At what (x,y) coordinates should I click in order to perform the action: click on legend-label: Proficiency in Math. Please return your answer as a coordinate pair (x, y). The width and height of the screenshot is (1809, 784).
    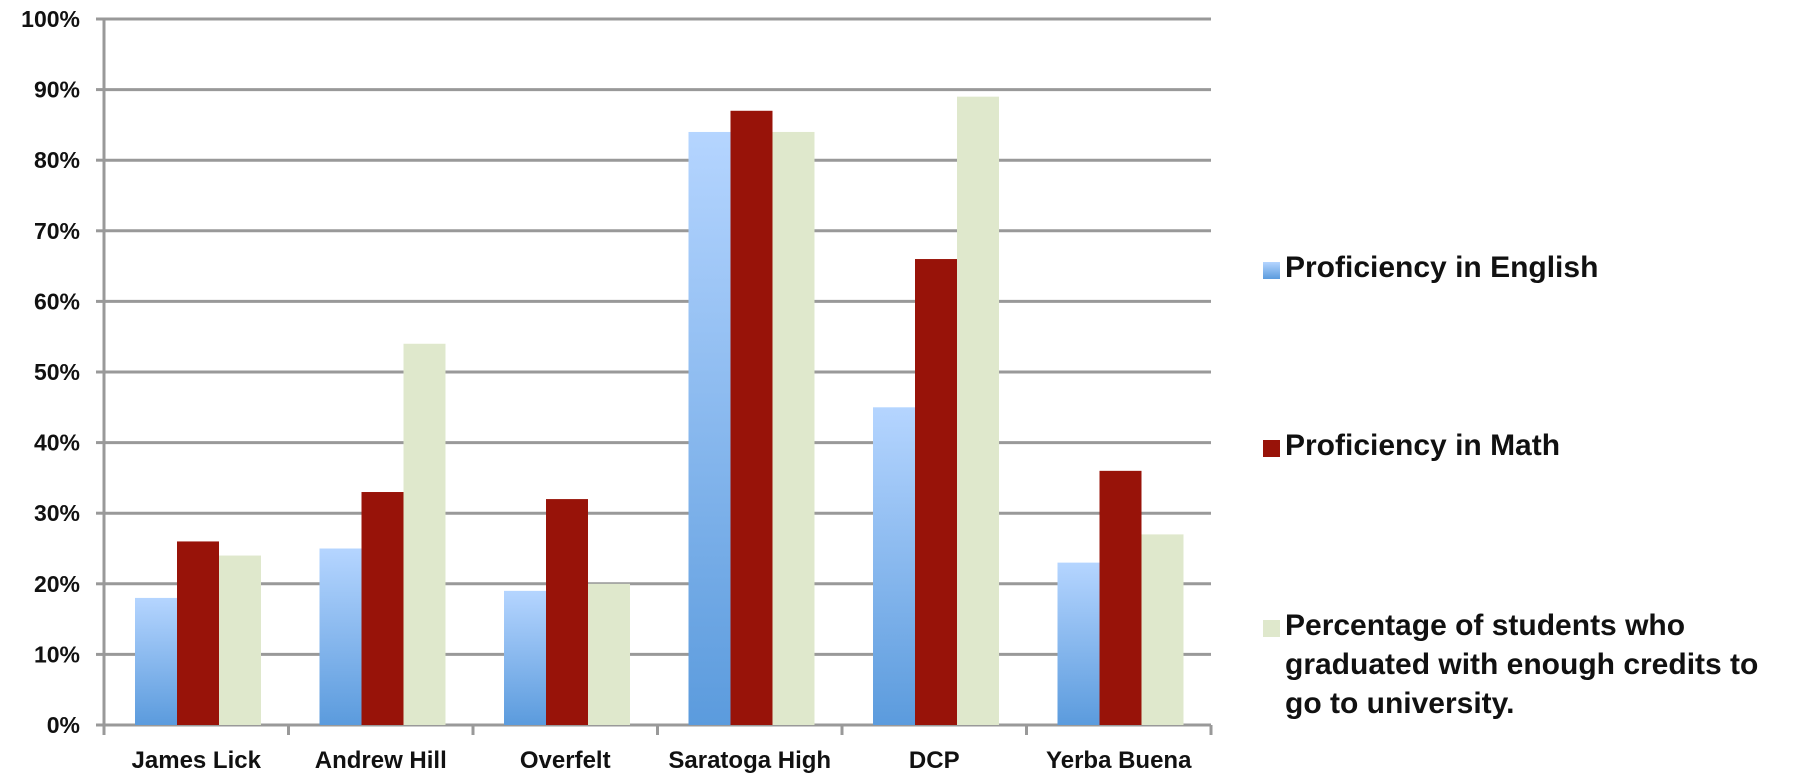
    Looking at the image, I should click on (1422, 445).